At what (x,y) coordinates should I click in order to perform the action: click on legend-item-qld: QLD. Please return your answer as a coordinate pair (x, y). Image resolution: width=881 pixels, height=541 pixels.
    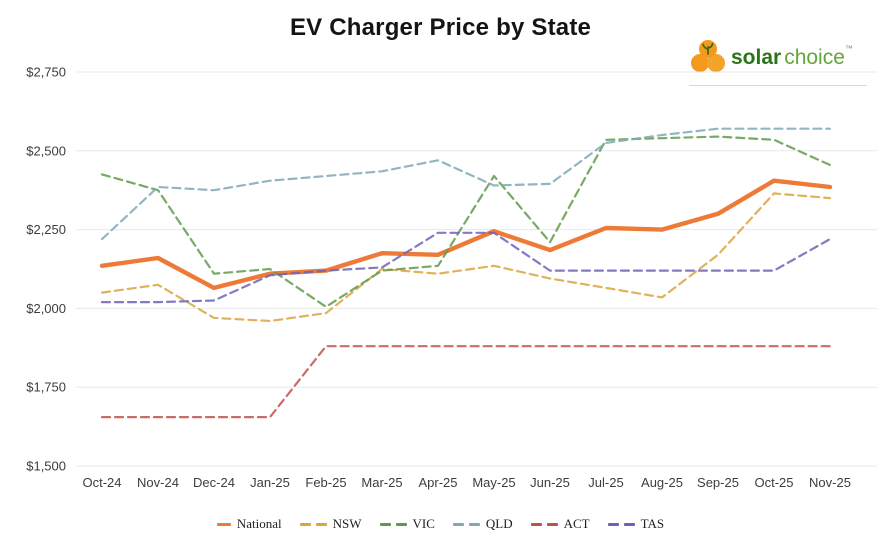
    Looking at the image, I should click on (482, 524).